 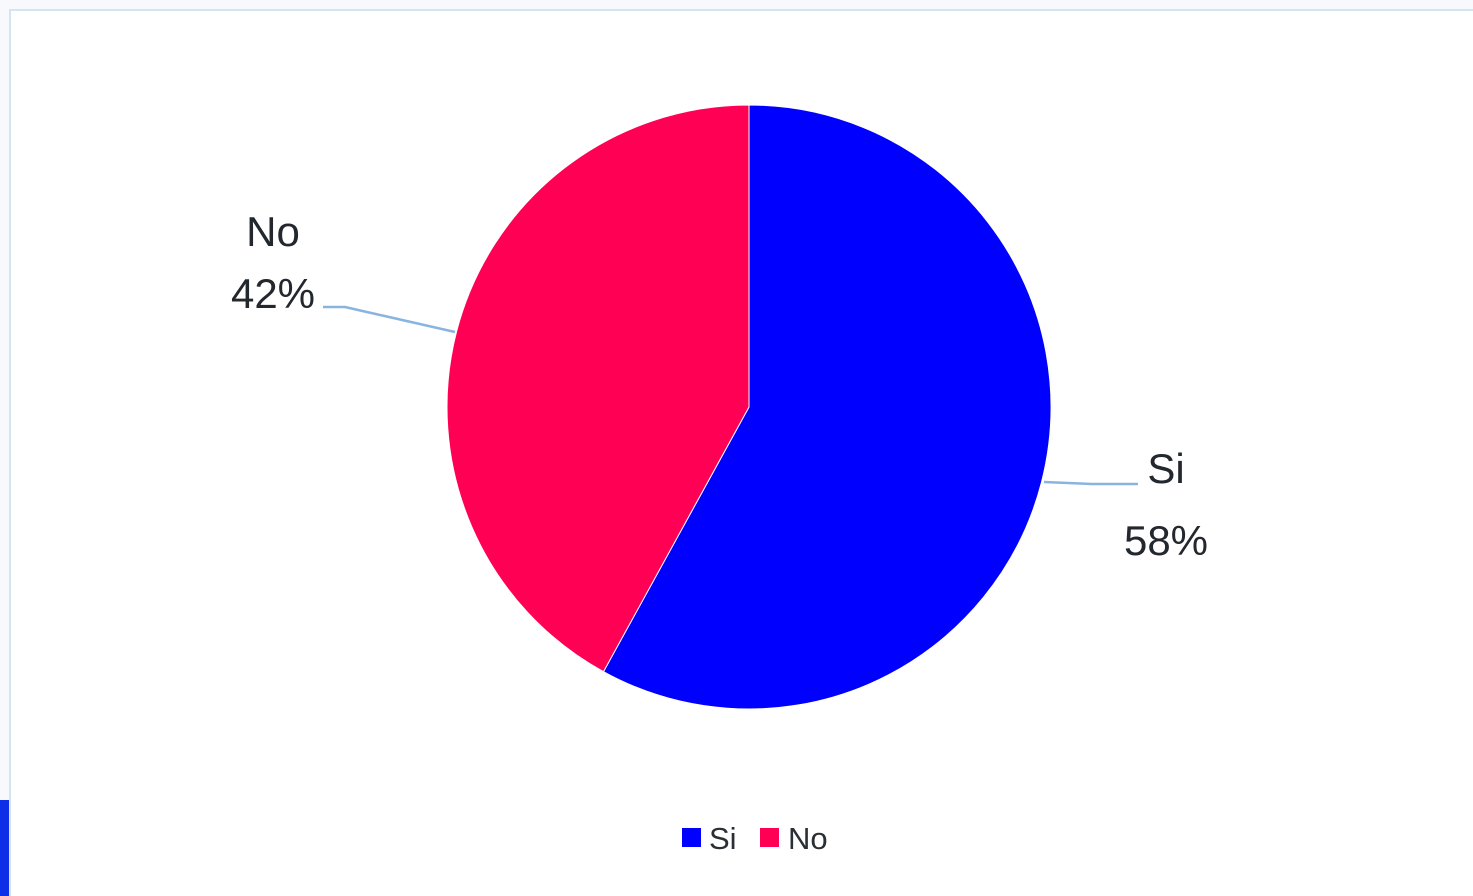 I want to click on legend-swatch-no, so click(x=769, y=837).